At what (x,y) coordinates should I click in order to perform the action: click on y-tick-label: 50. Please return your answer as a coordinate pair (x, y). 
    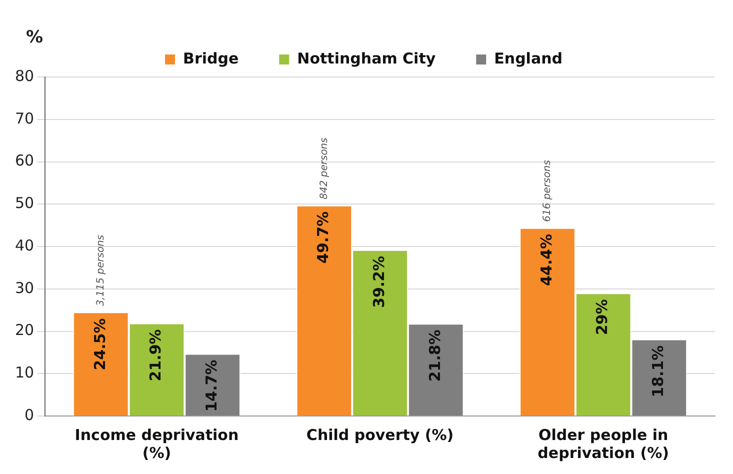
    Looking at the image, I should click on (24, 203).